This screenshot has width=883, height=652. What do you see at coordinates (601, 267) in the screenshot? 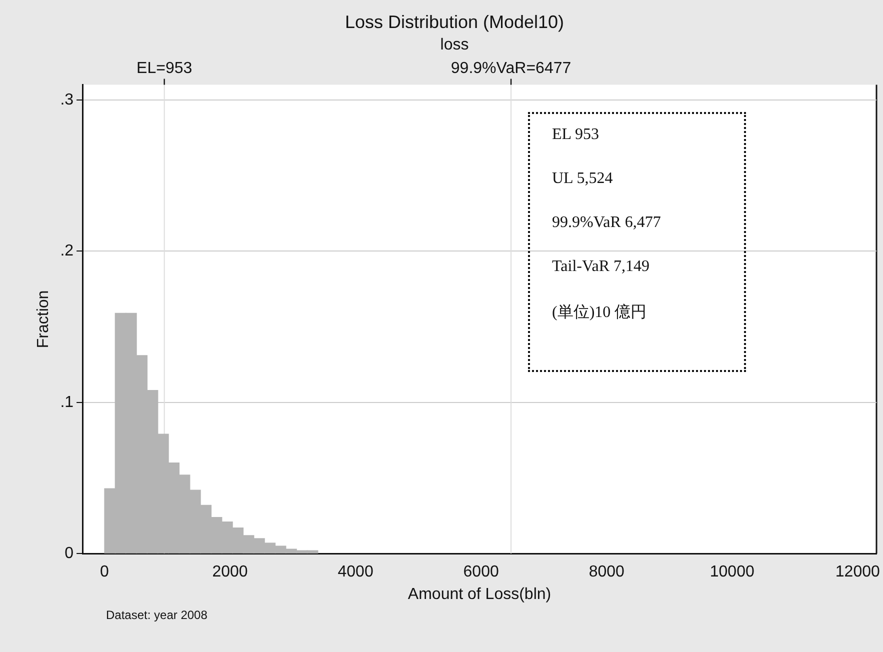
I see `annotation: Tail-VaR 7,149` at bounding box center [601, 267].